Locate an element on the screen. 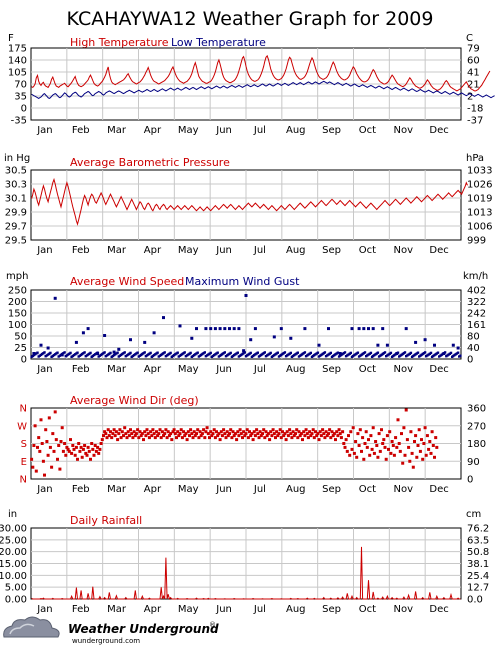 The height and width of the screenshot is (645, 500). pressure-month-label: Jan is located at coordinates (44, 250).